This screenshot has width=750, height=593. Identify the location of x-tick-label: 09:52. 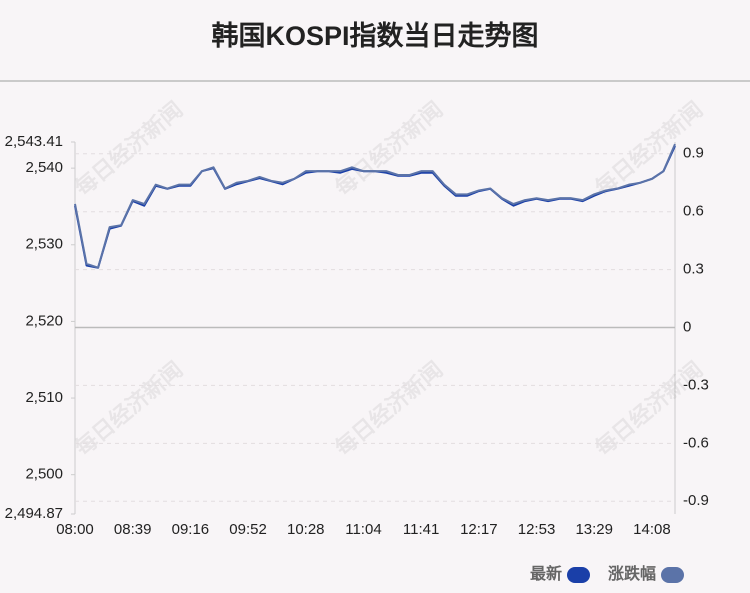
(248, 529).